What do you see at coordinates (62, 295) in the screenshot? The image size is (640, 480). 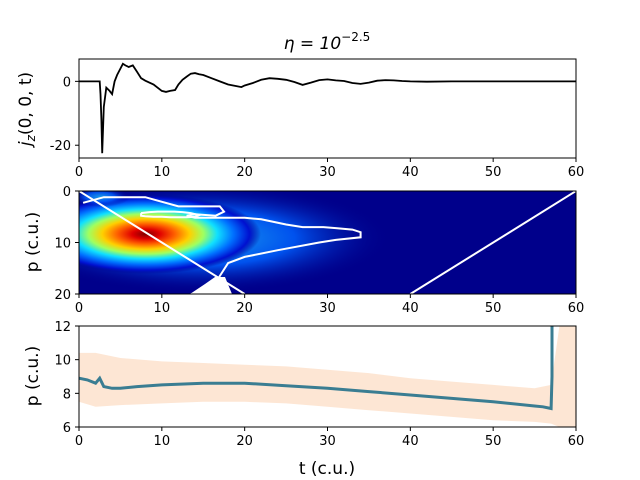 I see `y-tick-label: 20` at bounding box center [62, 295].